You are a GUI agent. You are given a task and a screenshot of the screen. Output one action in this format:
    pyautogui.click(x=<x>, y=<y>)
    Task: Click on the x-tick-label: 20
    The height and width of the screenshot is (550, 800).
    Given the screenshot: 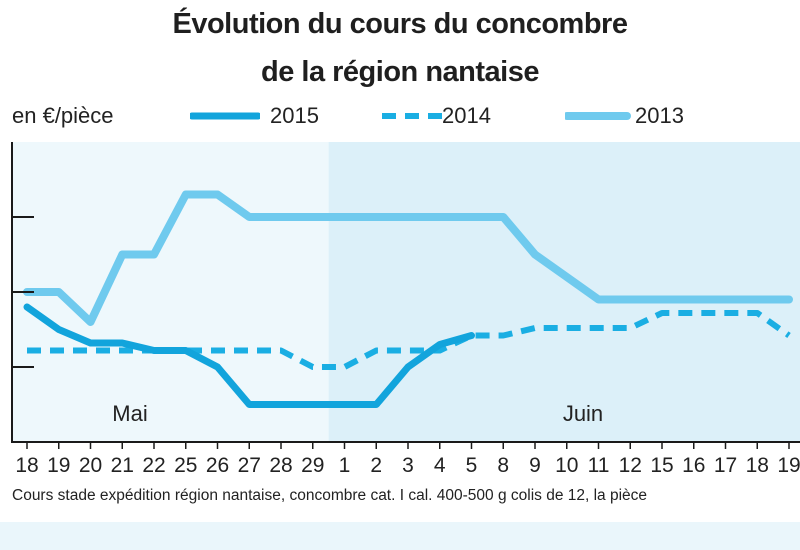 What is the action you would take?
    pyautogui.click(x=90, y=465)
    